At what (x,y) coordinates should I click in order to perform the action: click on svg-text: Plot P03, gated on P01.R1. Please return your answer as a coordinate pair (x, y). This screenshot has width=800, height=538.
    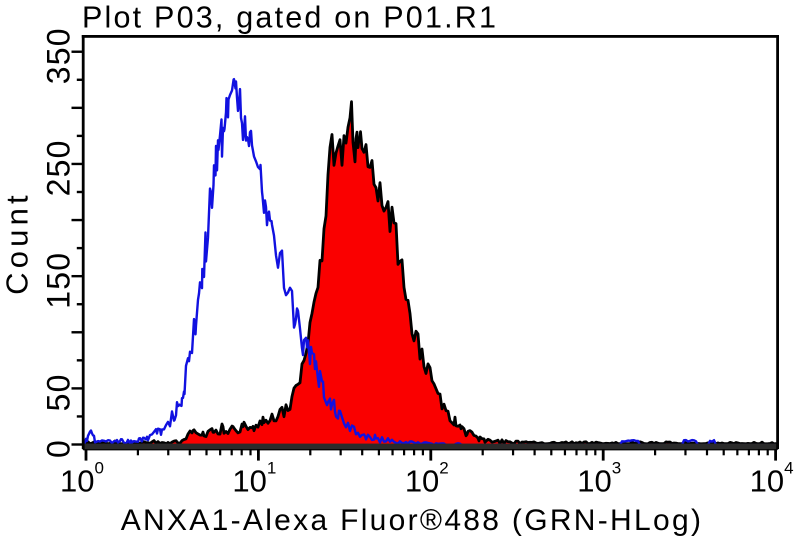
    Looking at the image, I should click on (290, 18).